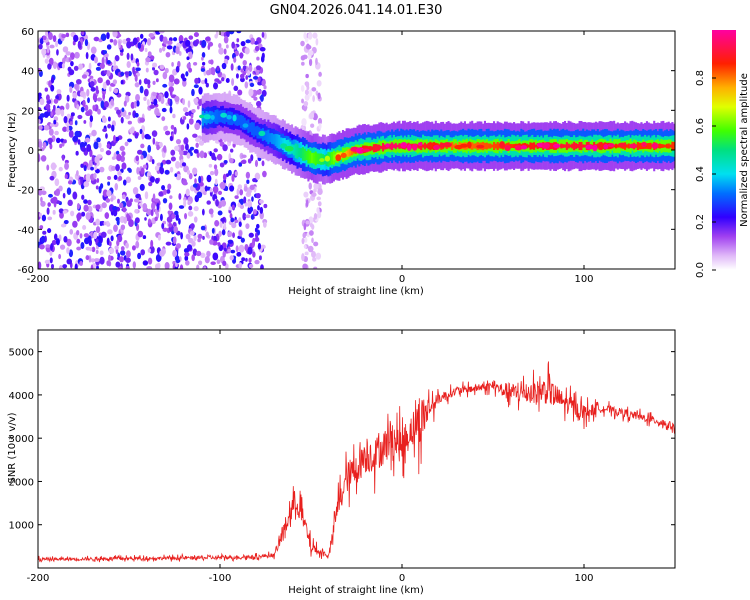 Image resolution: width=750 pixels, height=600 pixels. Describe the element at coordinates (700, 270) in the screenshot. I see `colorbar-tick-label: 0.0` at that location.